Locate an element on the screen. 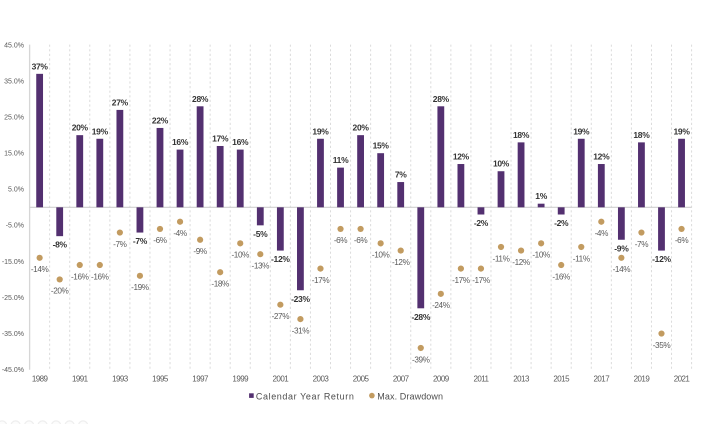  svg-text: 15.0% is located at coordinates (14, 154).